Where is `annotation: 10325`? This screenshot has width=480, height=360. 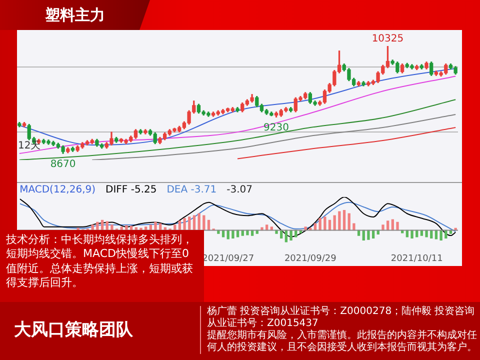 annotation: 10325 is located at coordinates (388, 39).